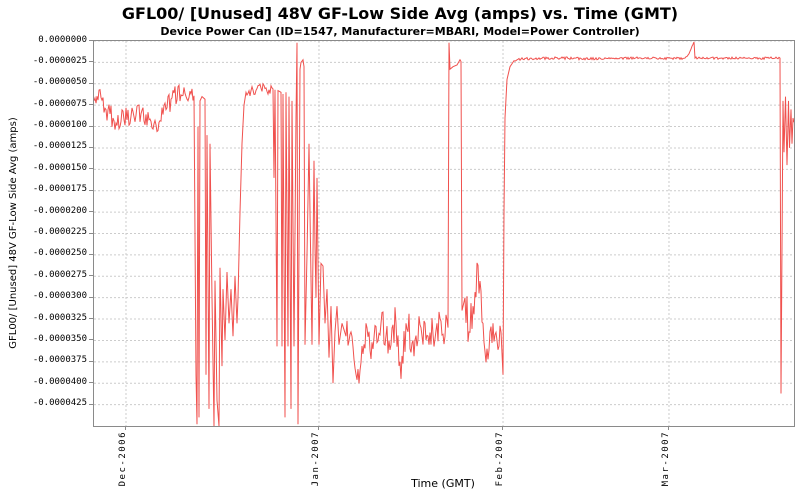 The image size is (800, 500). Describe the element at coordinates (59, 125) in the screenshot. I see `y-tick-label: -0.0000100` at that location.